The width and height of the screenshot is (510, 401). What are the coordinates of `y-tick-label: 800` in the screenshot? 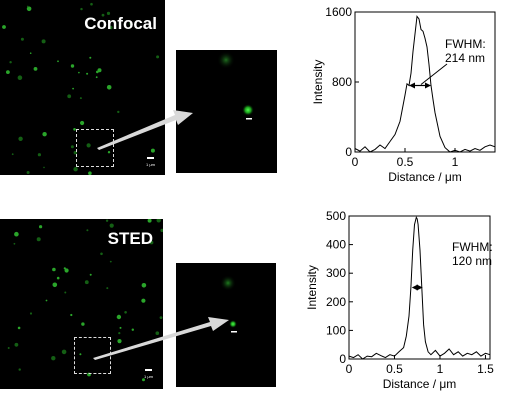 It's located at (342, 82).